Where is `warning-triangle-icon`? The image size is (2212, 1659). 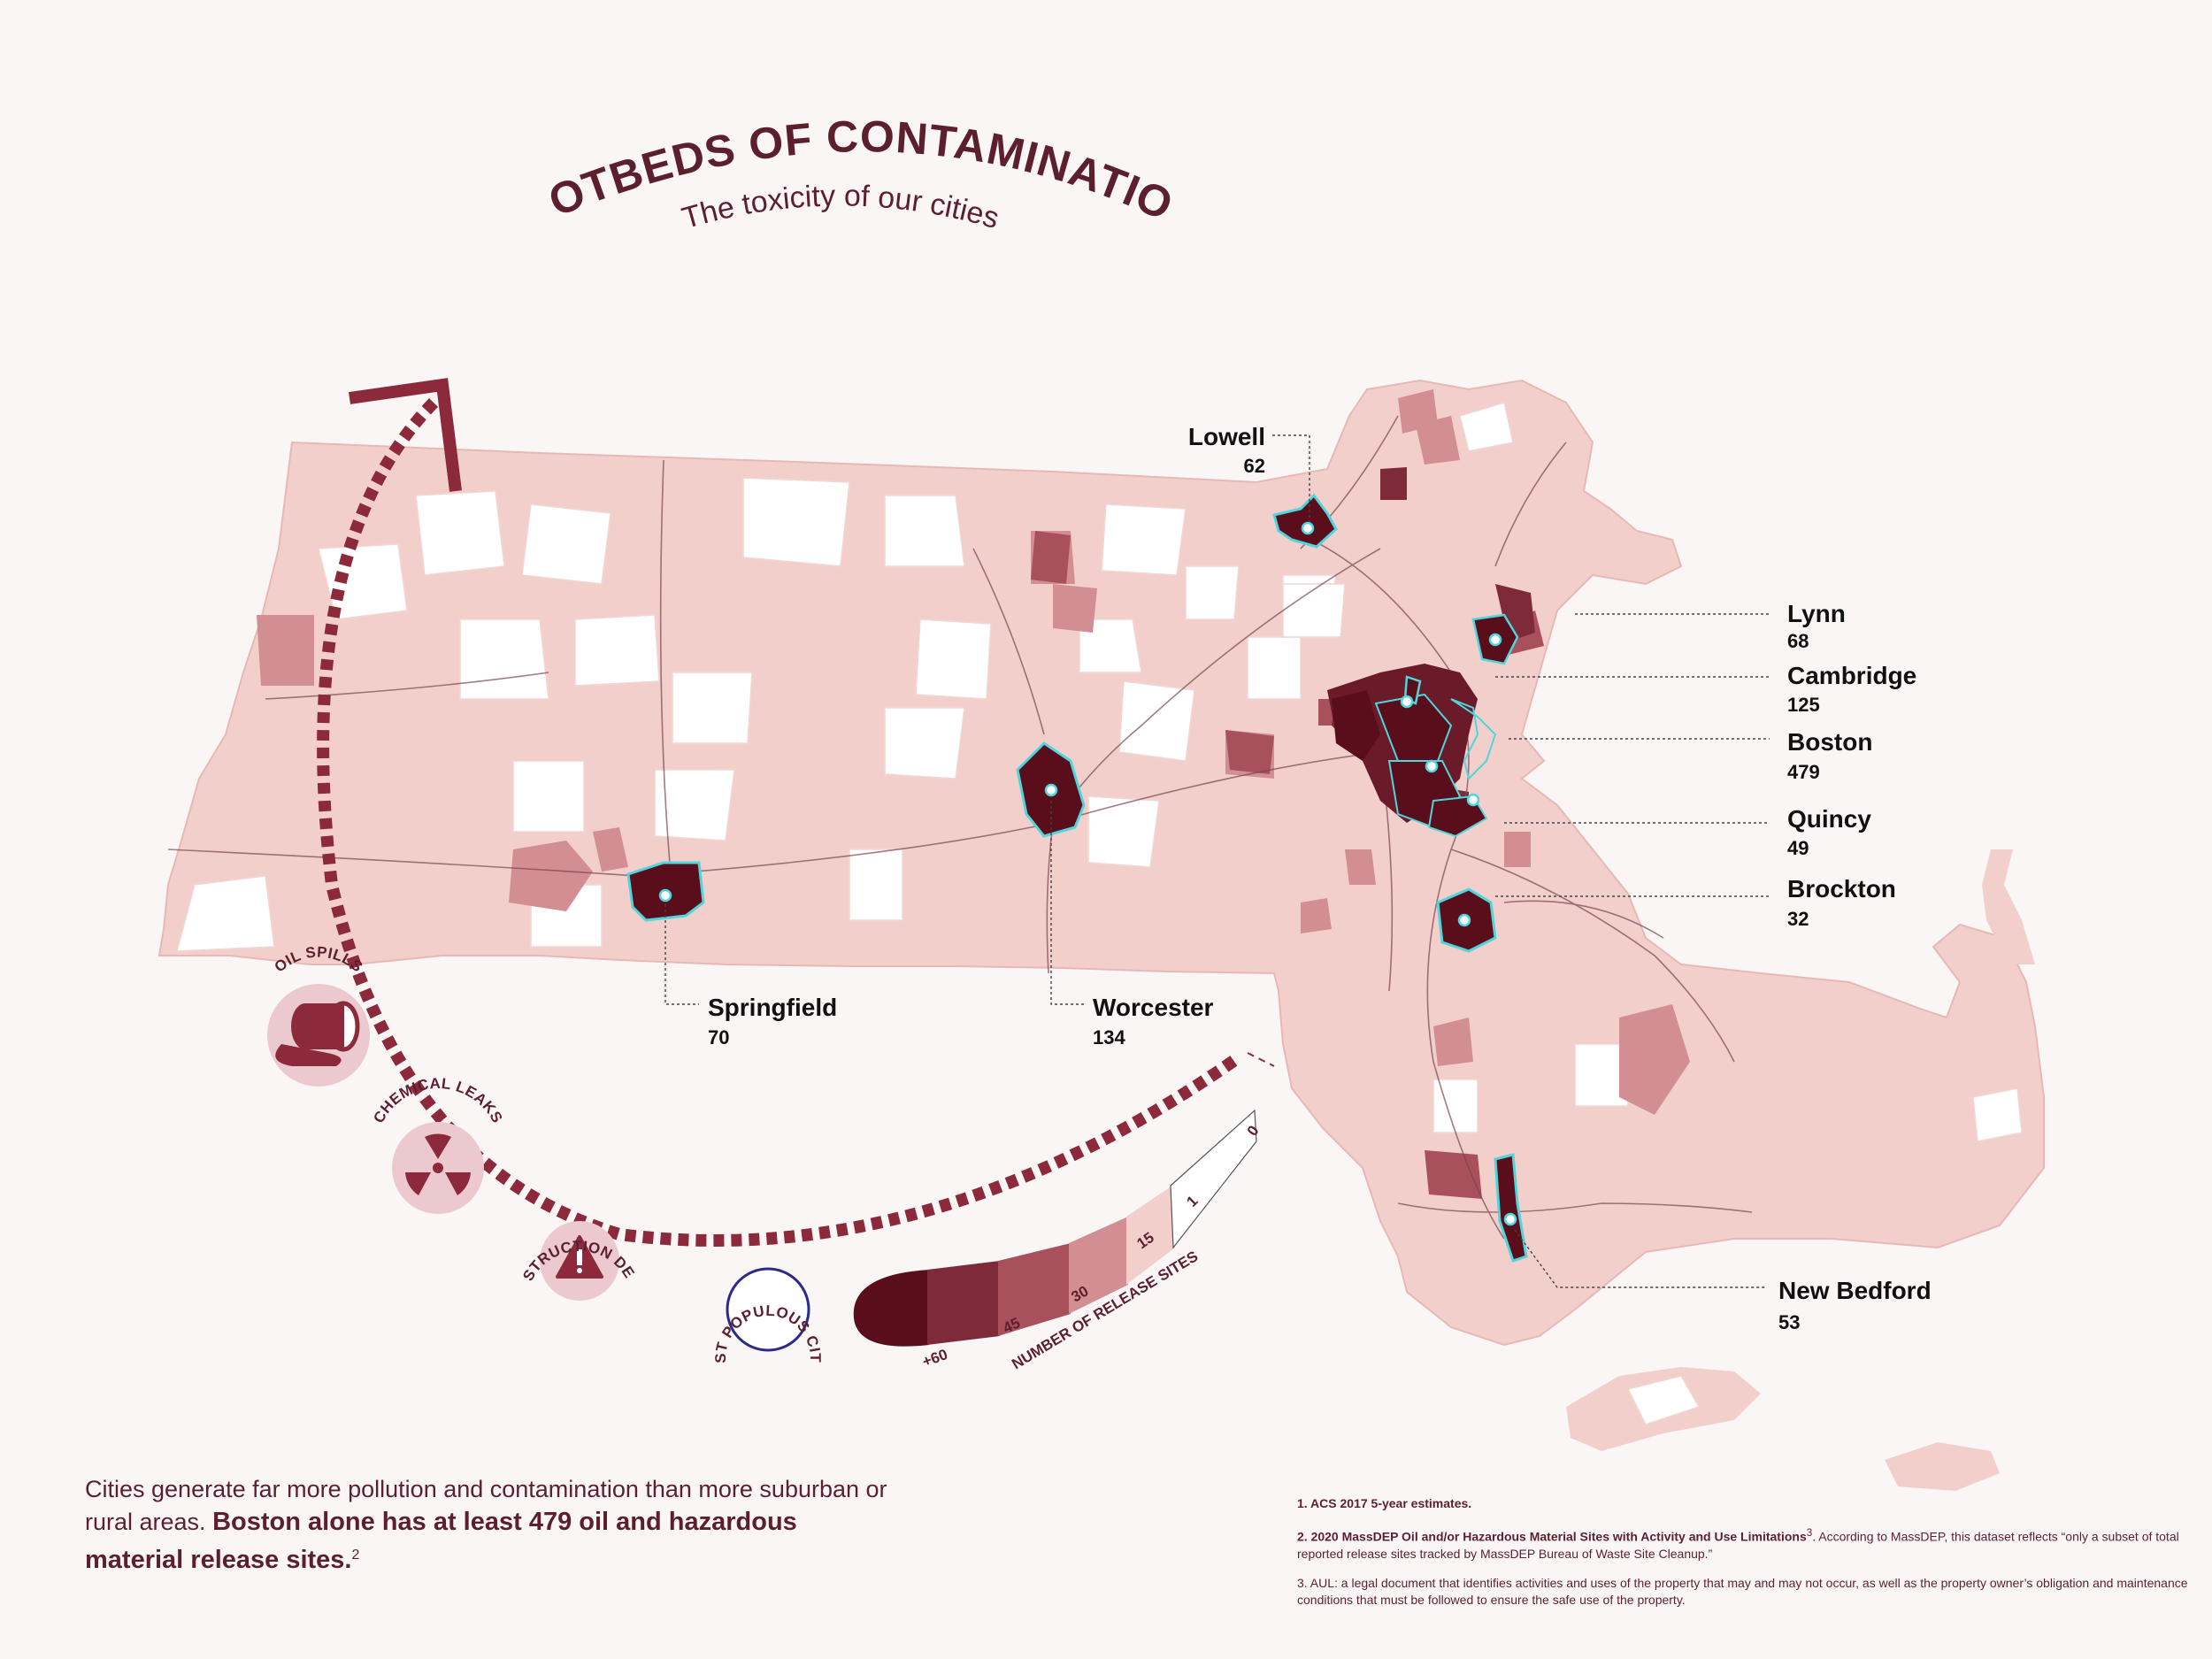
warning-triangle-icon is located at coordinates (580, 1257).